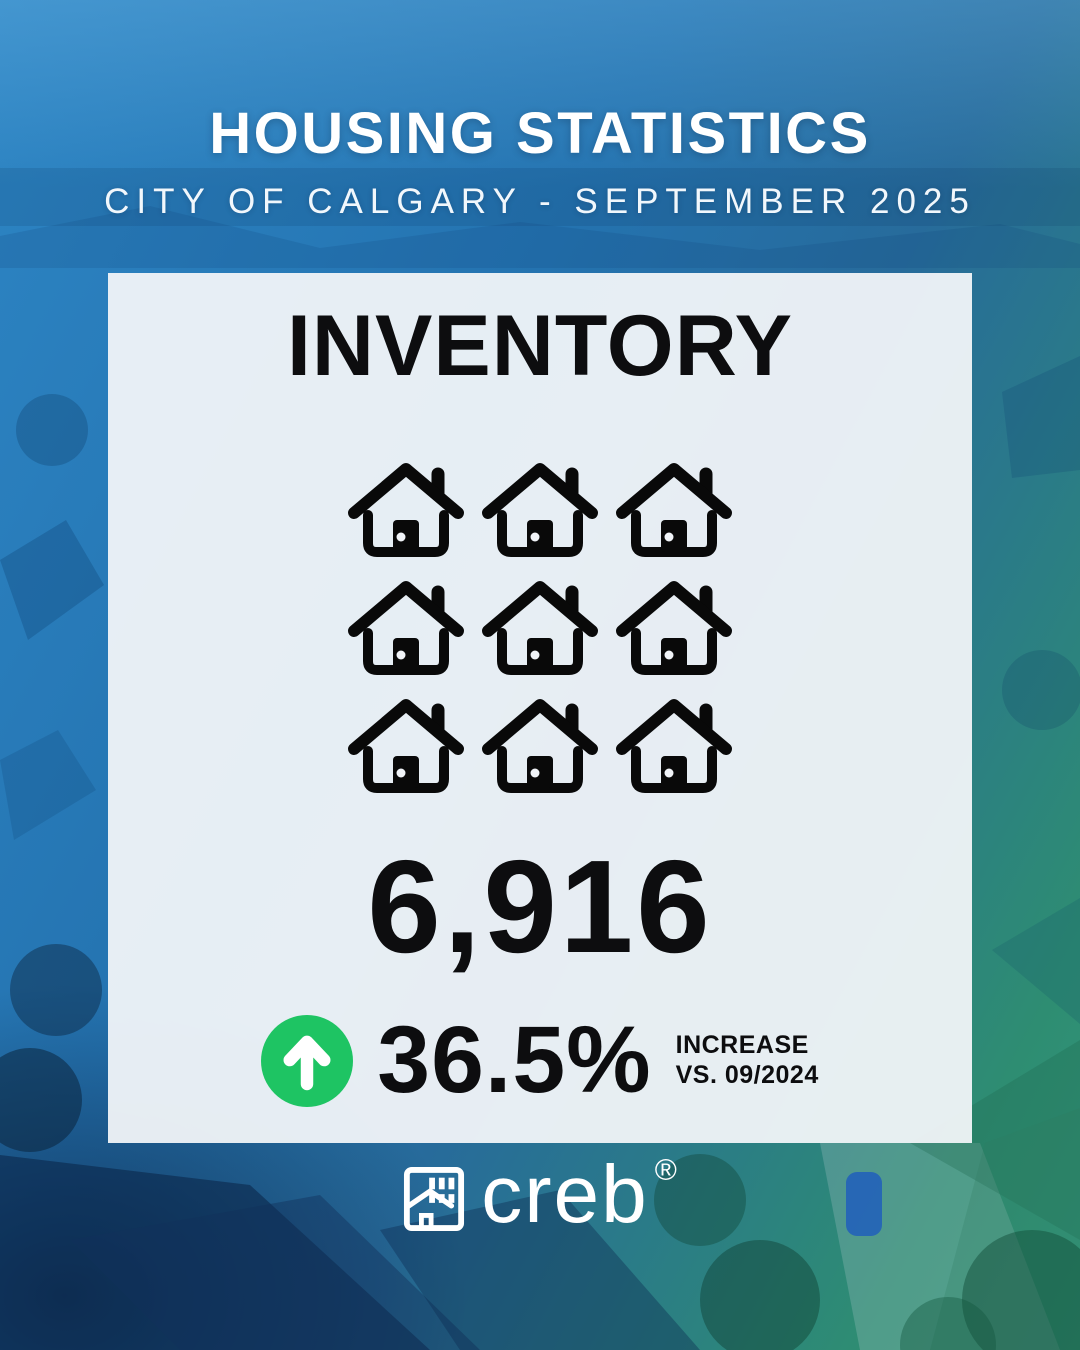 The width and height of the screenshot is (1080, 1350). What do you see at coordinates (514, 1060) in the screenshot?
I see `change-percent: 36.5%` at bounding box center [514, 1060].